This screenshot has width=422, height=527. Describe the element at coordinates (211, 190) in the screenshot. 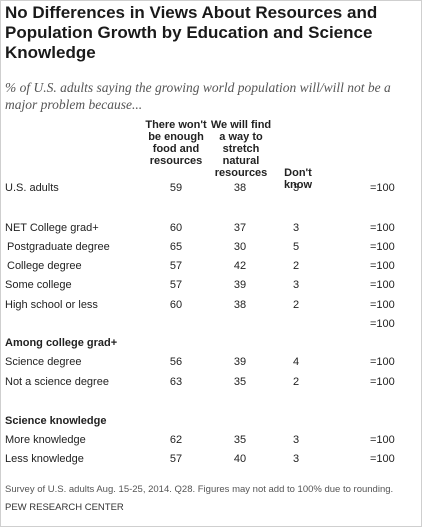

I see `table-row: U.S. adults 59 38 3 =100` at that location.